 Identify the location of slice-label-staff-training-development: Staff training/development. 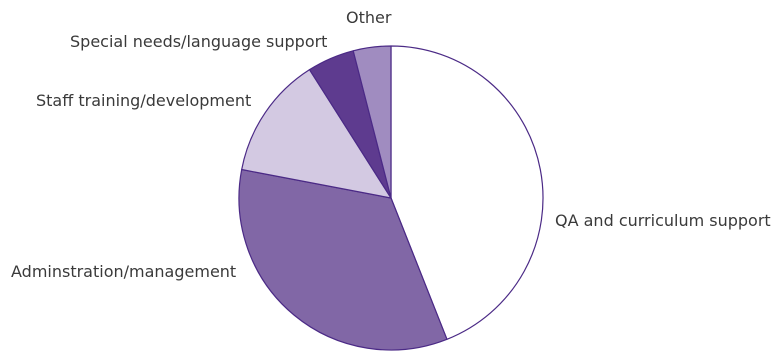
(143, 100).